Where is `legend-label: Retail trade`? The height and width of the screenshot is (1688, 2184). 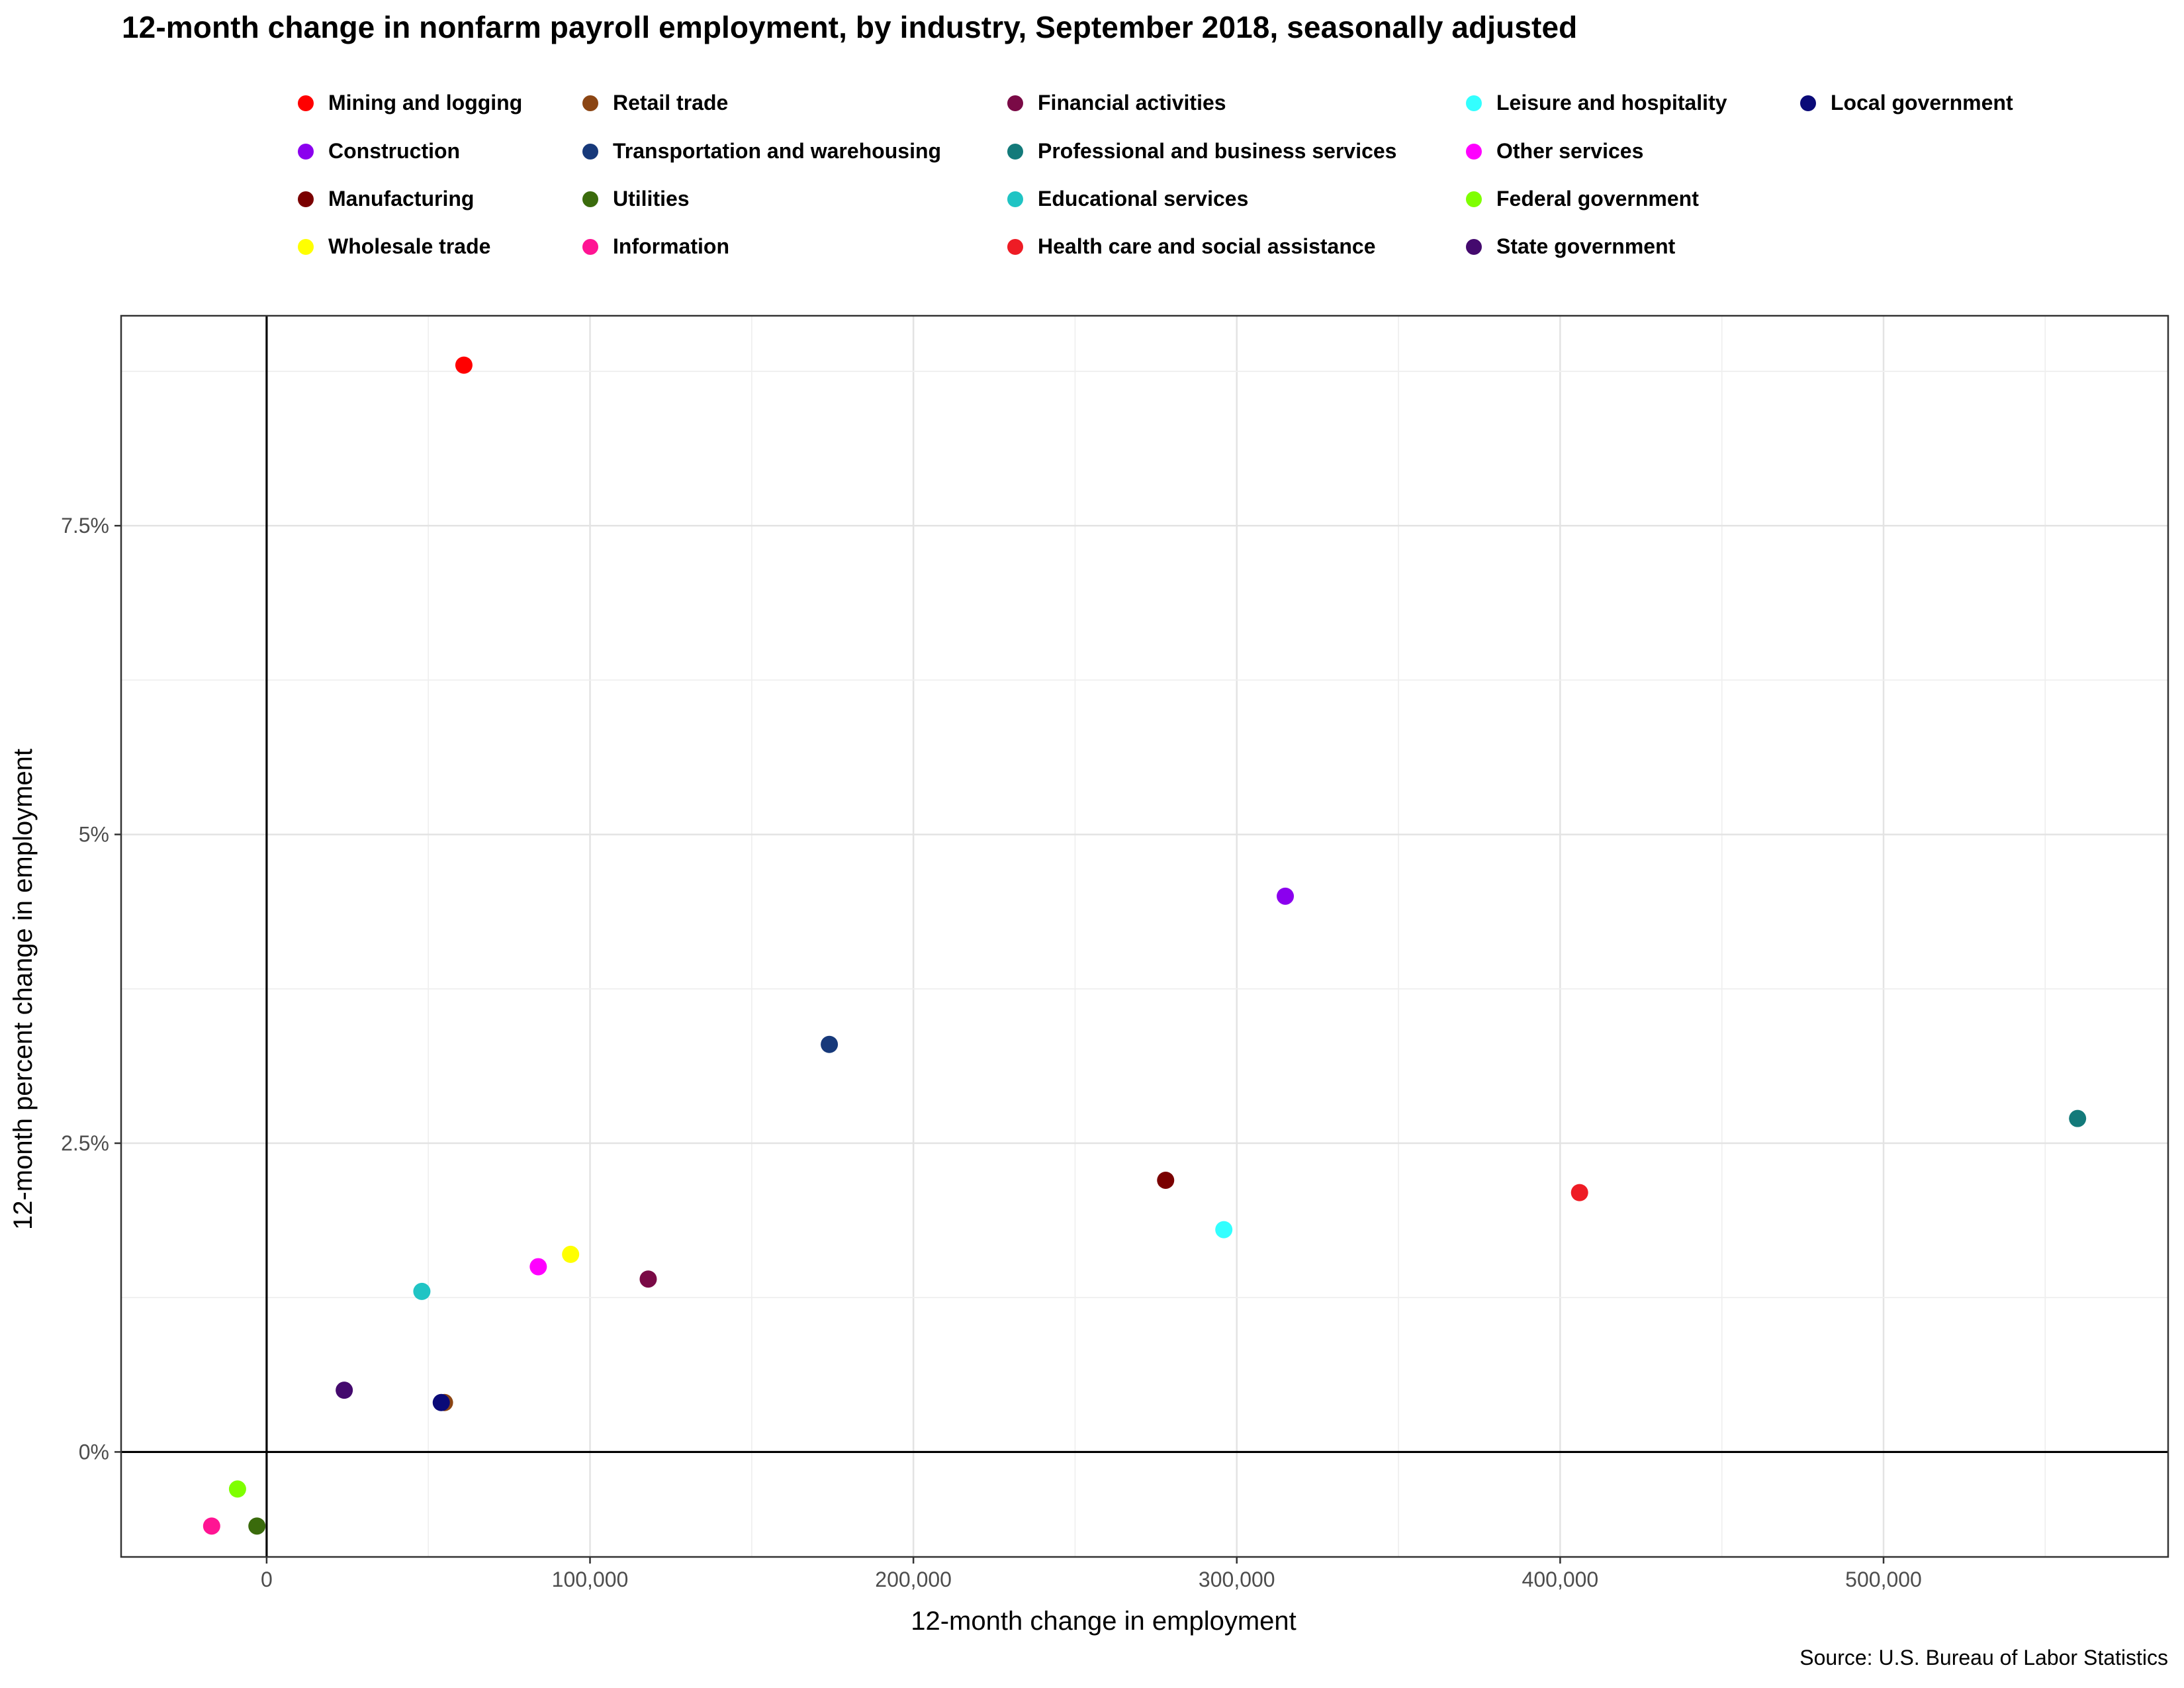 legend-label: Retail trade is located at coordinates (671, 103).